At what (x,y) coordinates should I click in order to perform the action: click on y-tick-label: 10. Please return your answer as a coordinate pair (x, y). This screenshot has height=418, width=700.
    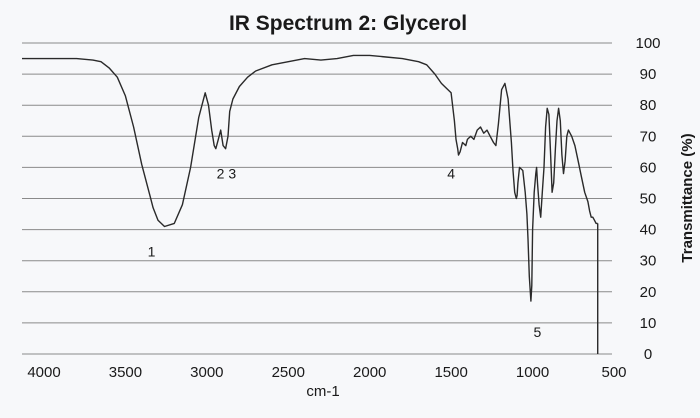
    Looking at the image, I should click on (648, 323).